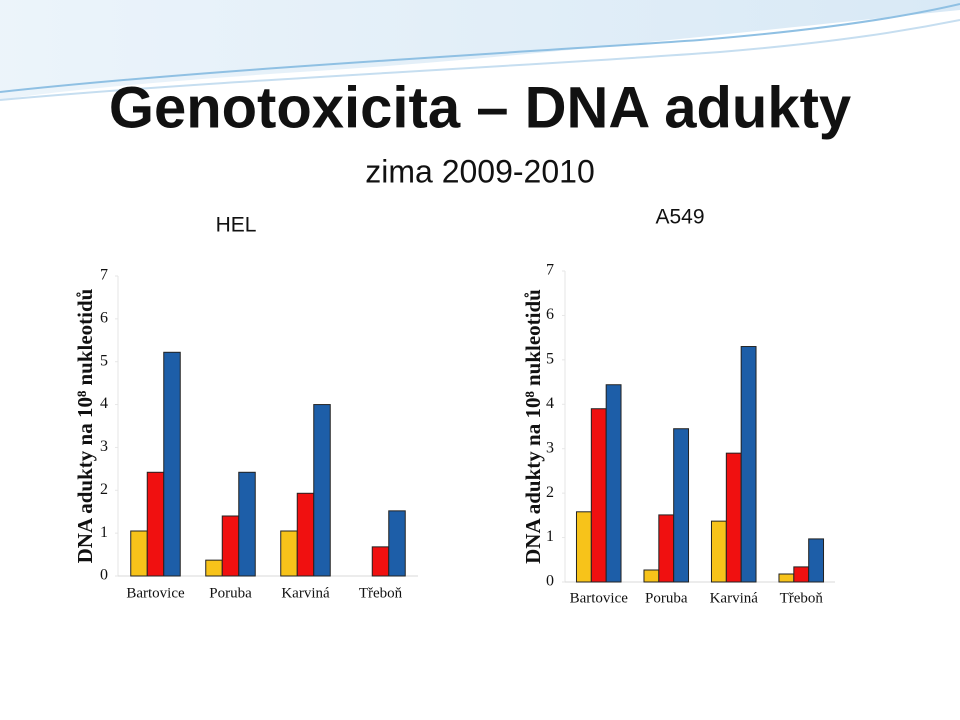 Image resolution: width=960 pixels, height=720 pixels. What do you see at coordinates (679, 217) in the screenshot?
I see `chart-title: A549` at bounding box center [679, 217].